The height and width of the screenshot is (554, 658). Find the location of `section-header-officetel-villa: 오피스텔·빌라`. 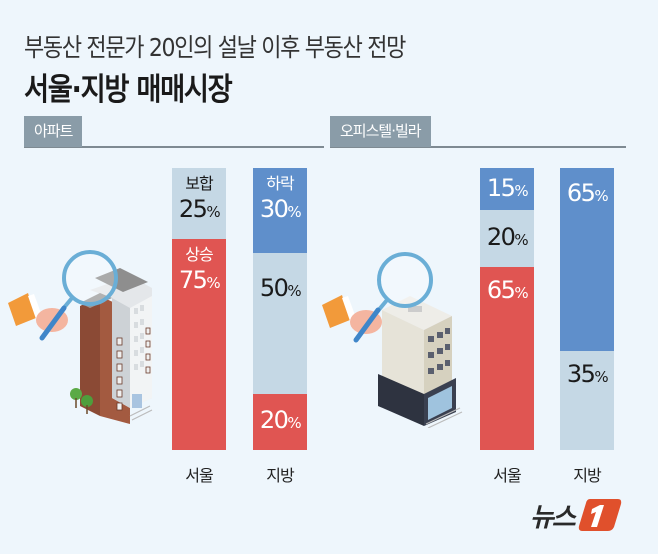

section-header-officetel-villa: 오피스텔·빌라 is located at coordinates (478, 132).